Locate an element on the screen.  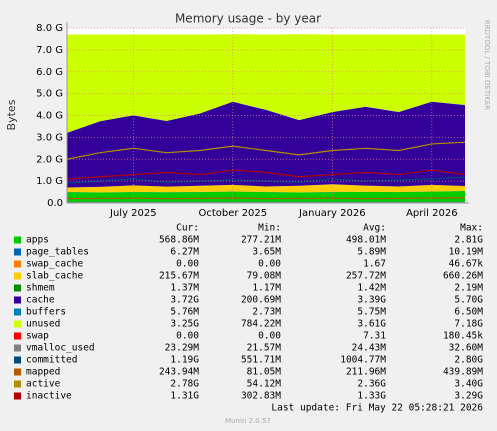
x-tick-label: October 2025 is located at coordinates (233, 213).